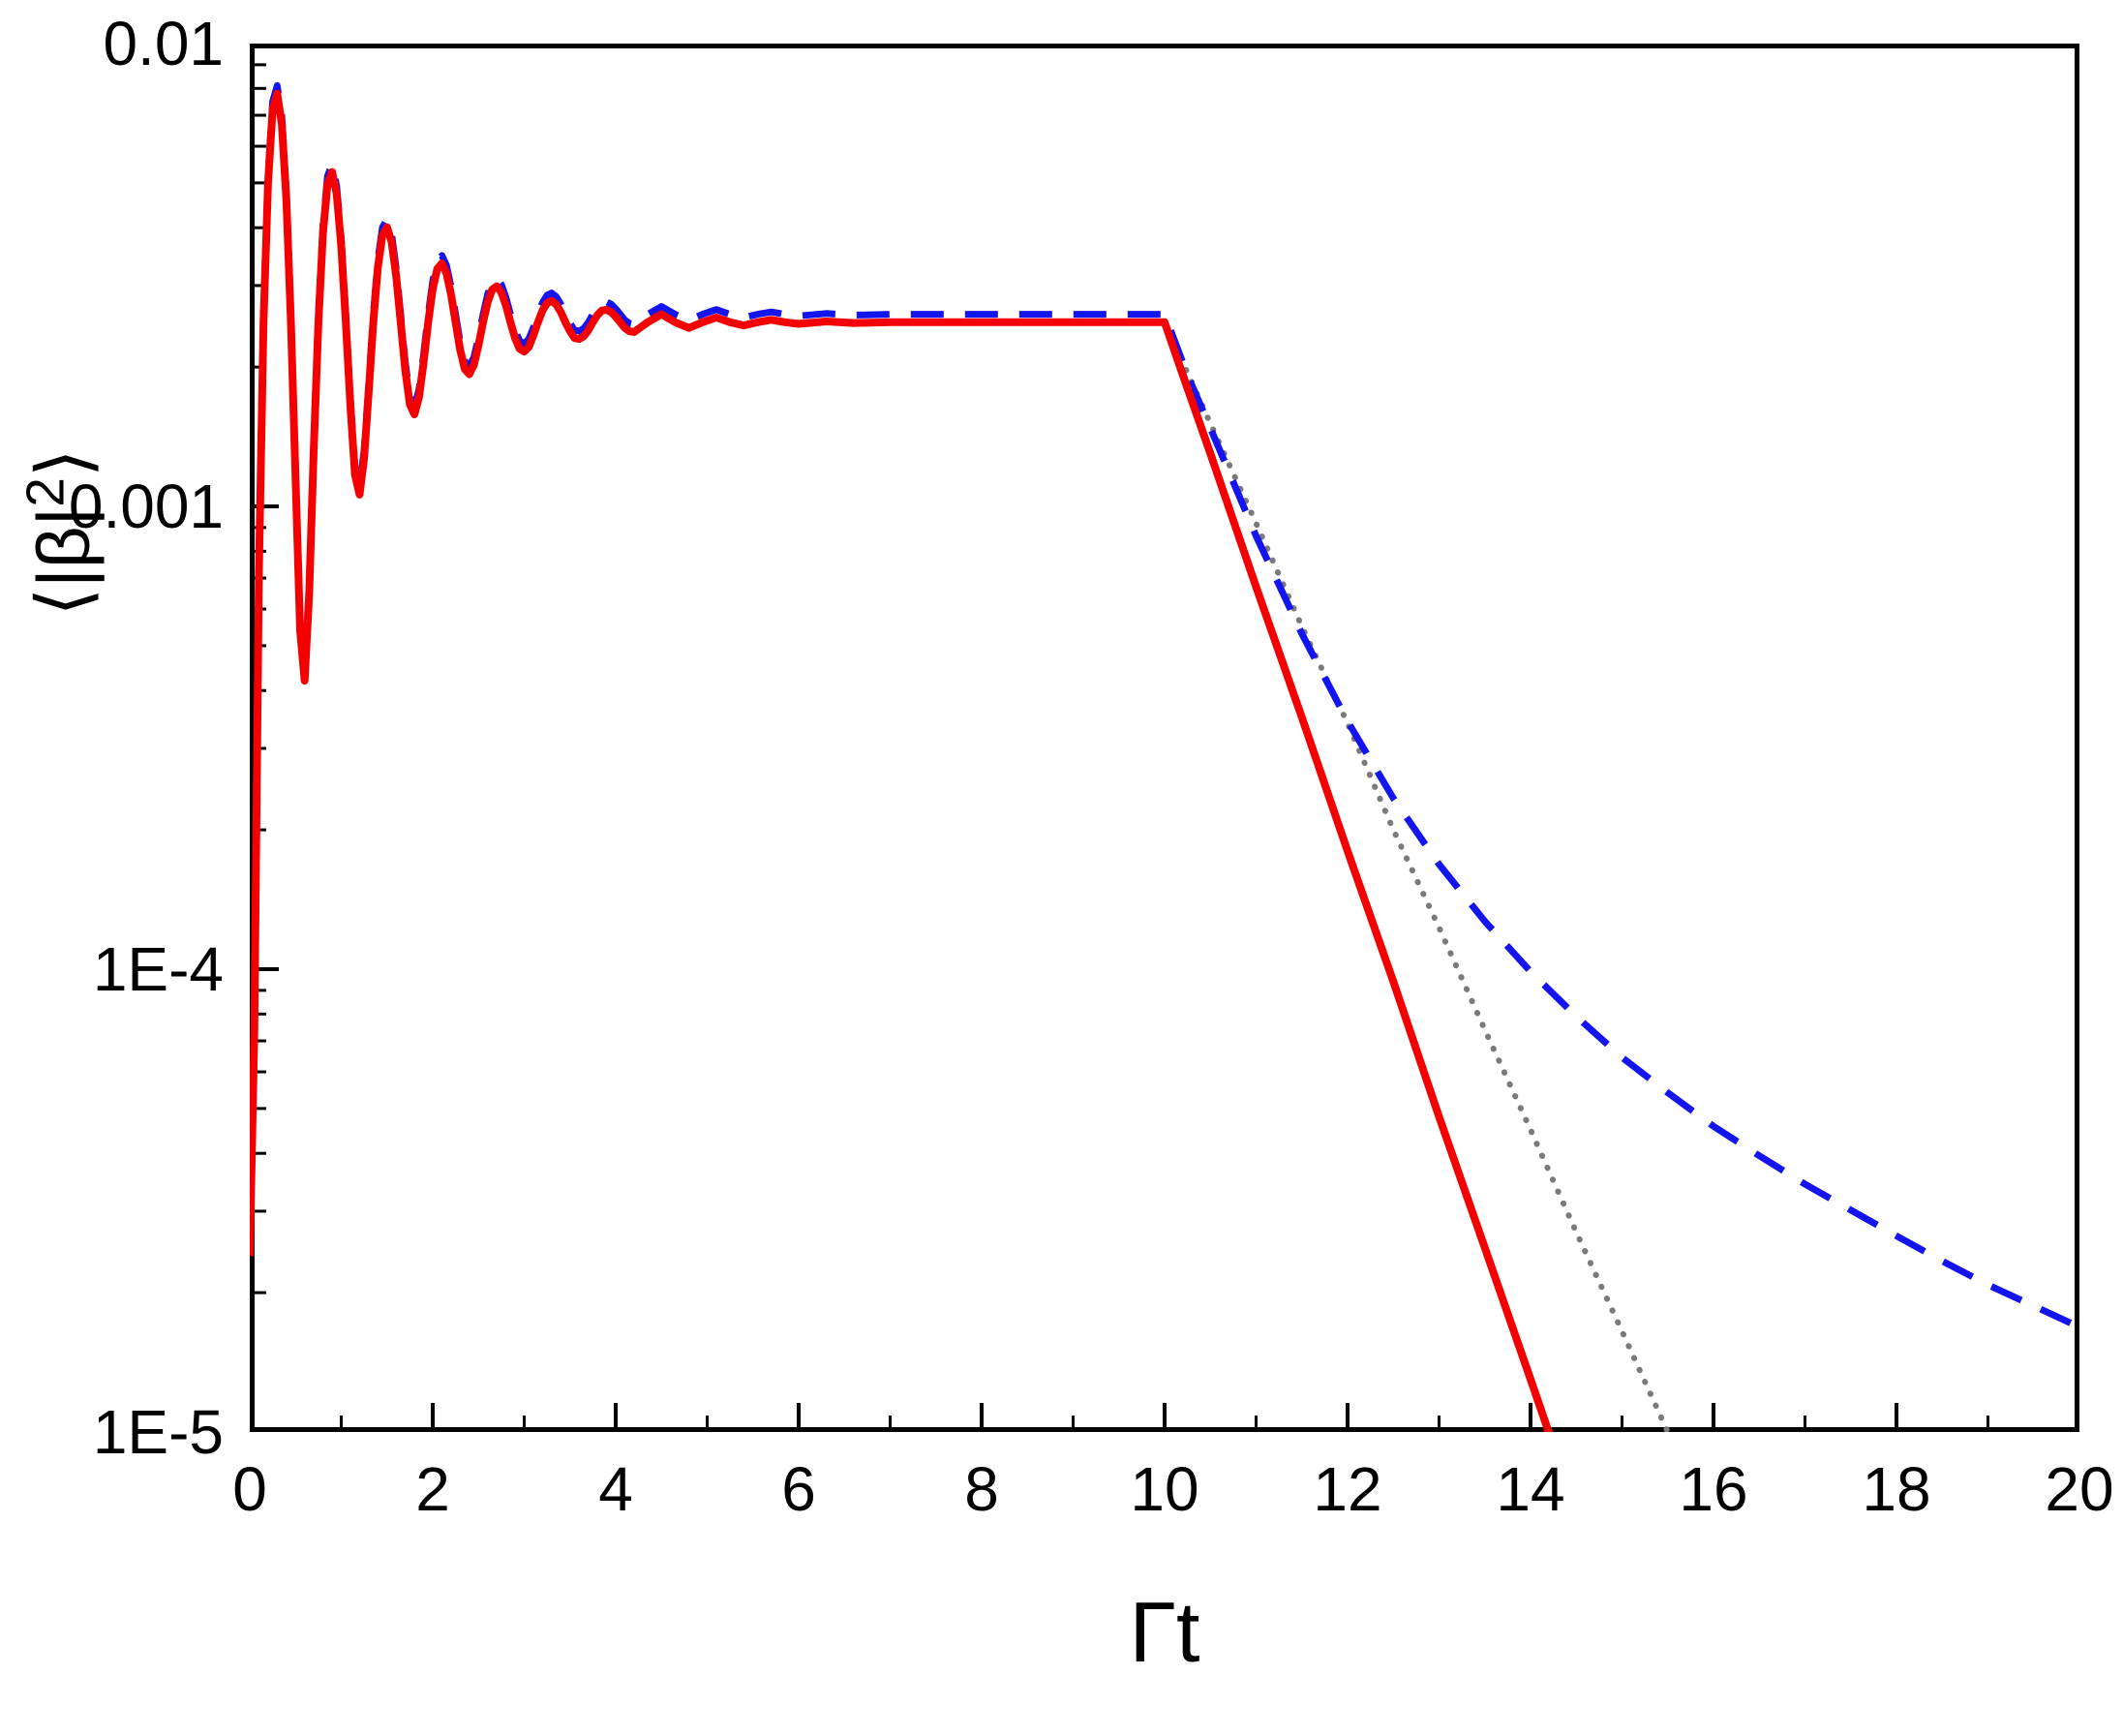  I want to click on x-axis-title: Γt, so click(1164, 1632).